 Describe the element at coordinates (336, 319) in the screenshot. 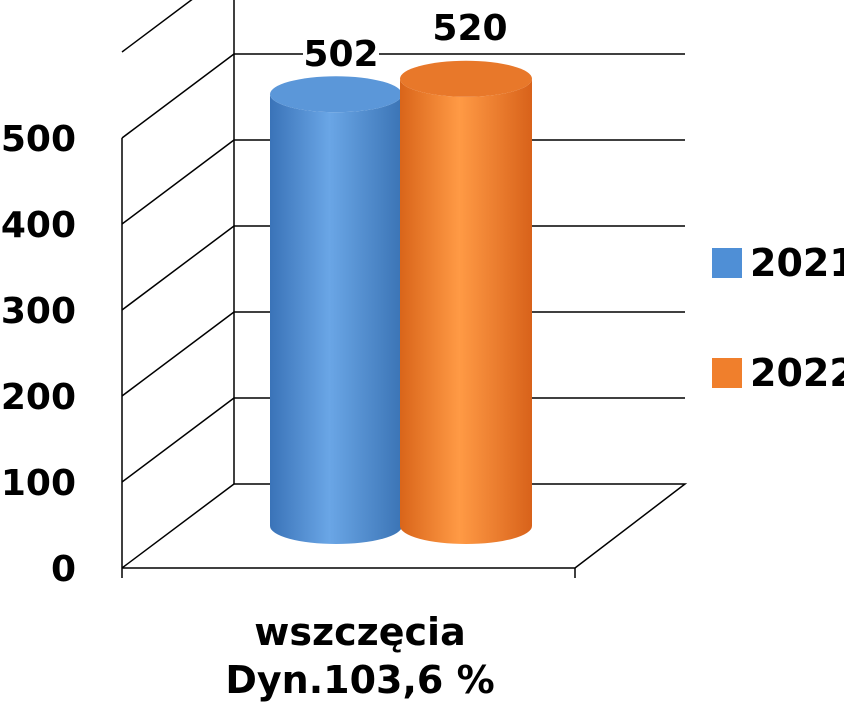

I see `bar-body-2021` at that location.